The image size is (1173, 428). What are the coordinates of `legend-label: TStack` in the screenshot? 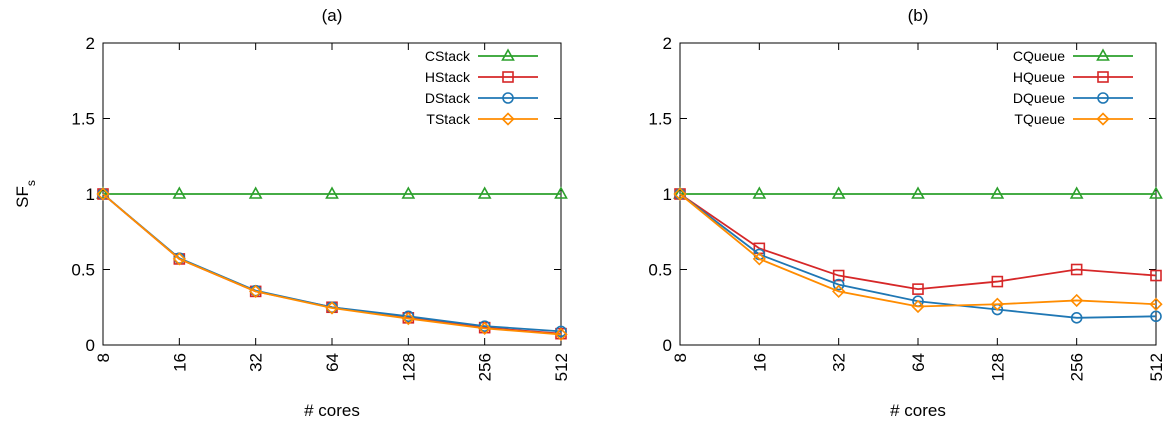 It's located at (448, 119).